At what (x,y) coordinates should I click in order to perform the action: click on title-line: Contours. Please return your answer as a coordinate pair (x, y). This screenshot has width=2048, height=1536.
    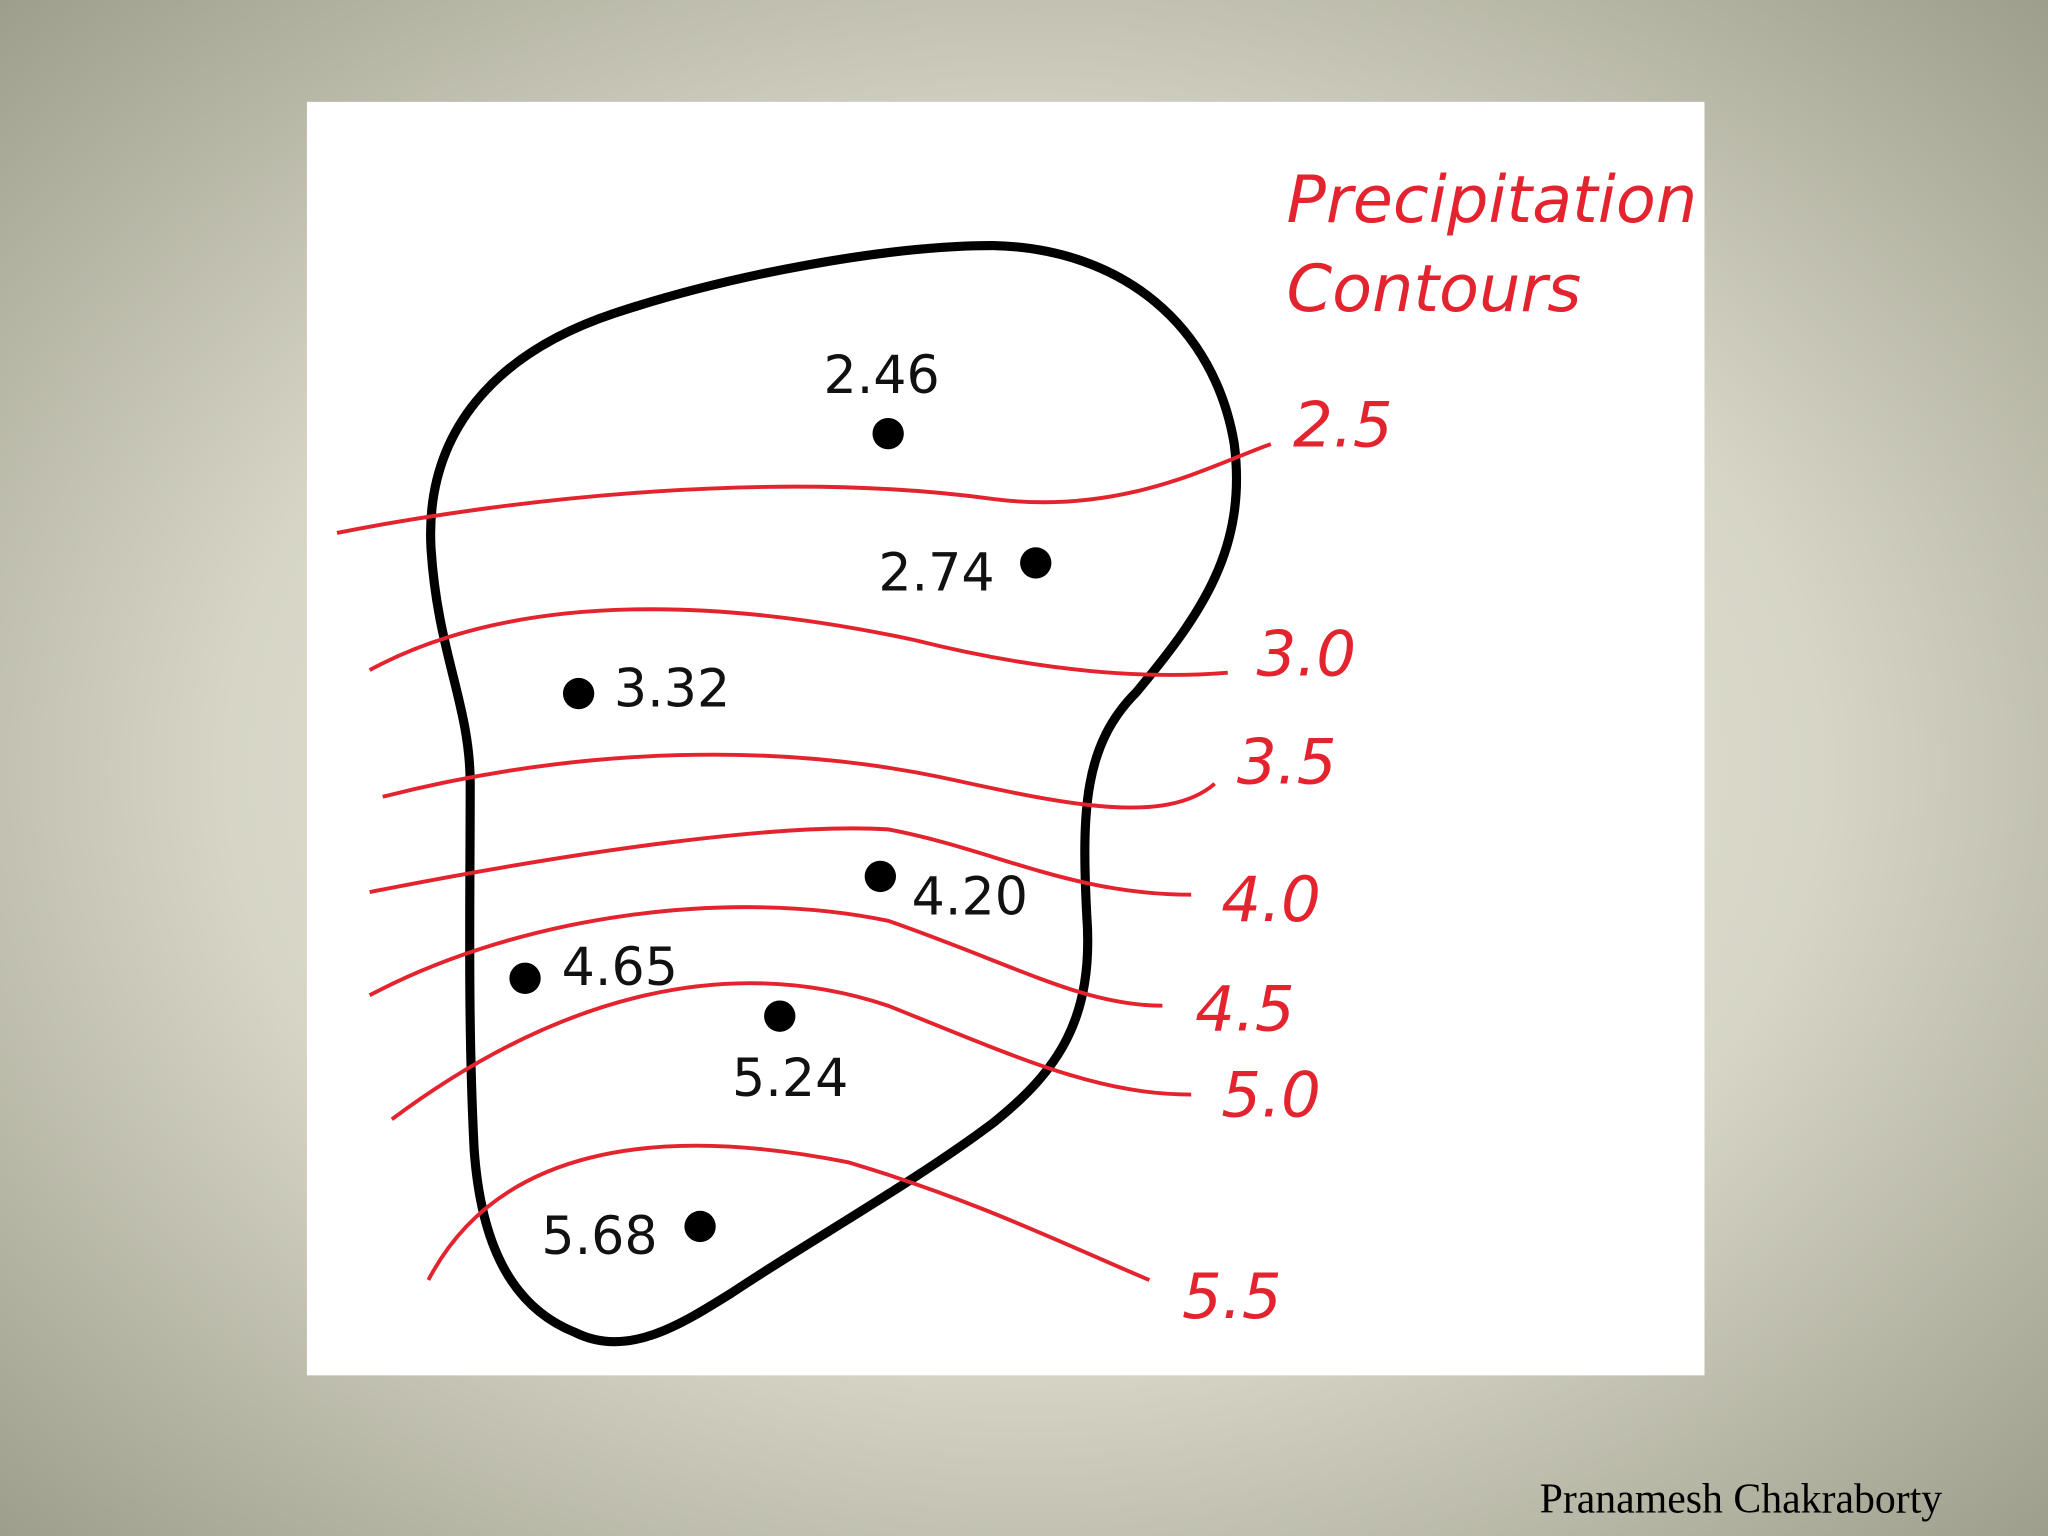
    Looking at the image, I should click on (1434, 289).